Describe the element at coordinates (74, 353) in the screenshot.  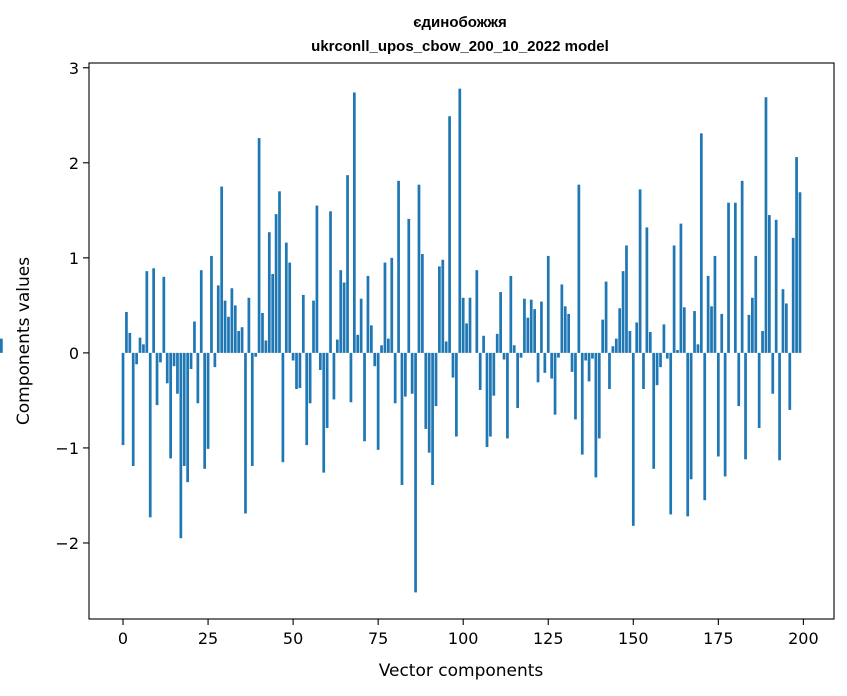
I see `y-tick-label: 0` at that location.